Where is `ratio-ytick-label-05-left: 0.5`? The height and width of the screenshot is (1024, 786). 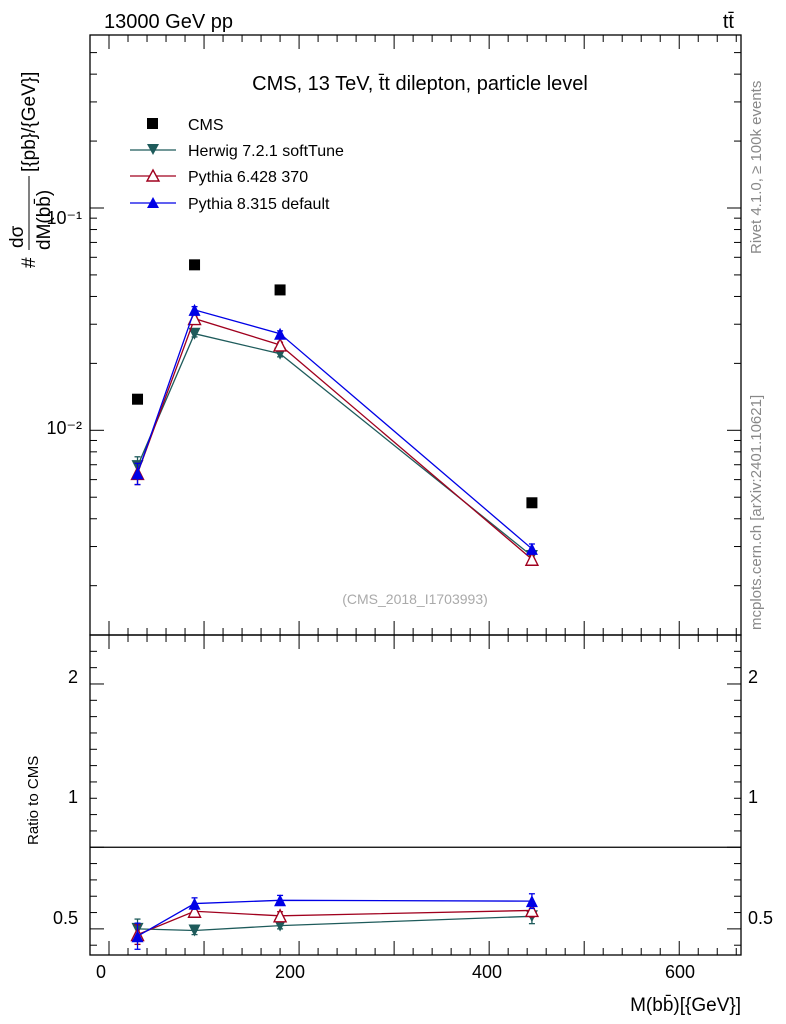 ratio-ytick-label-05-left: 0.5 is located at coordinates (65, 918).